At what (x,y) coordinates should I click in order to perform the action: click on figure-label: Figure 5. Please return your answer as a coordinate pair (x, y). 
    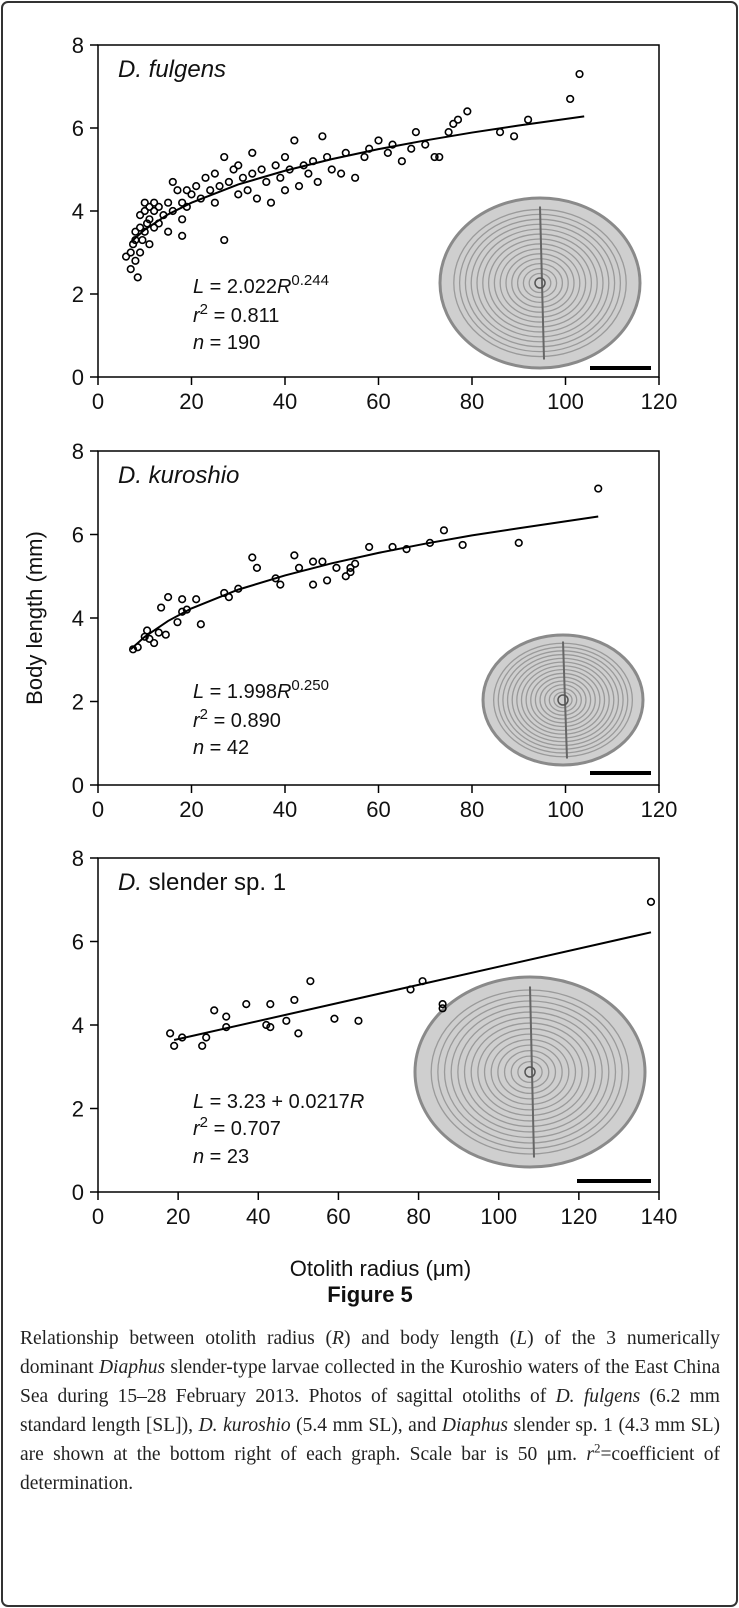
    Looking at the image, I should click on (370, 1294).